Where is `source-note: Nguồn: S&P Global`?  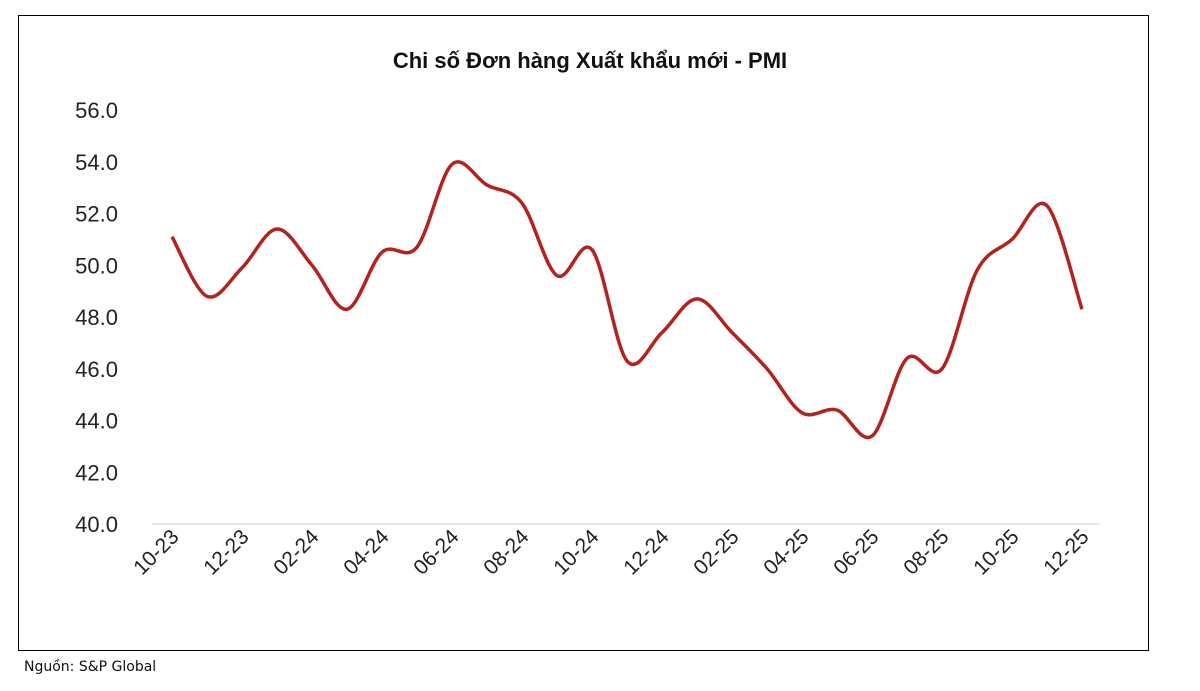 source-note: Nguồn: S&P Global is located at coordinates (90, 667).